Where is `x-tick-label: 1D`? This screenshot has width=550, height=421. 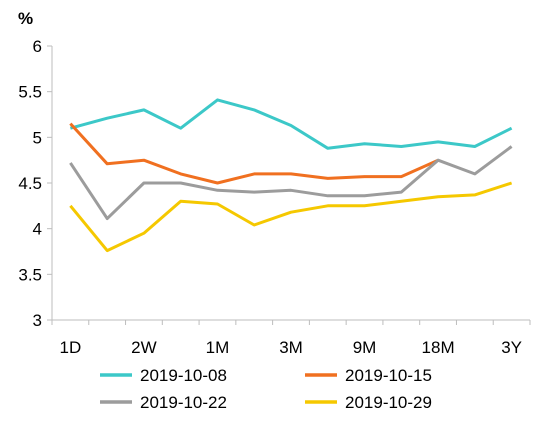 x-tick-label: 1D is located at coordinates (71, 347).